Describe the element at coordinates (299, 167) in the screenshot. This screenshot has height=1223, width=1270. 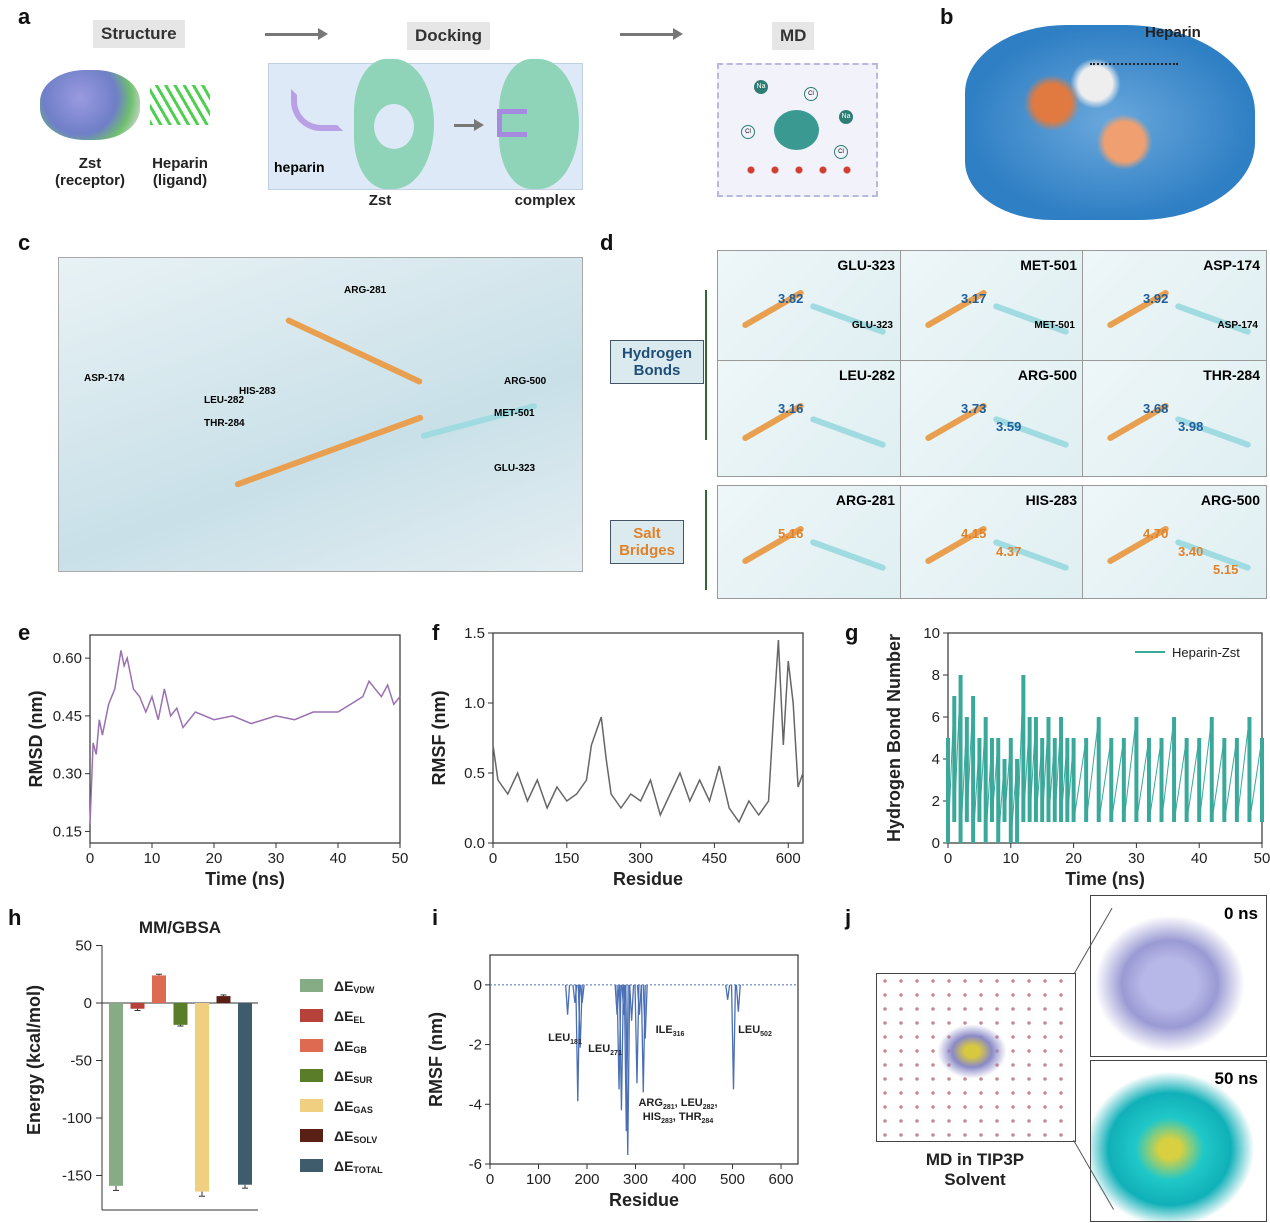
I see `heparin-text: heparin` at that location.